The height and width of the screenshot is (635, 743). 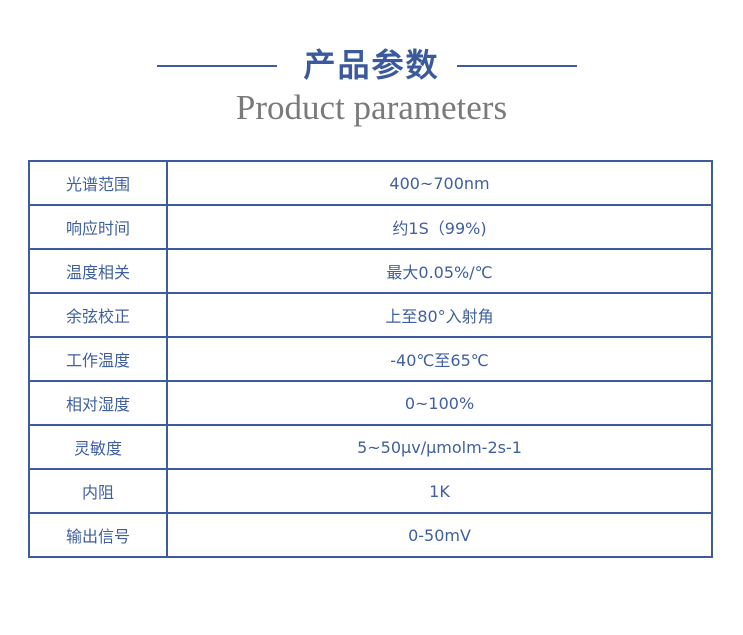 What do you see at coordinates (98, 271) in the screenshot?
I see `param-name: 温度相关` at bounding box center [98, 271].